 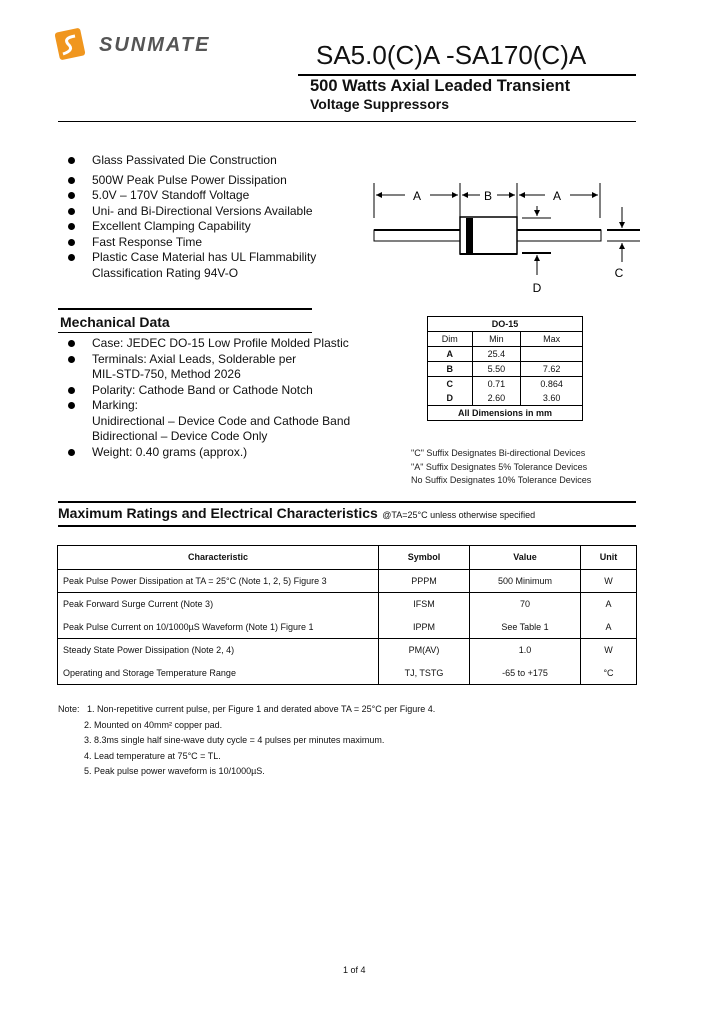 I want to click on feature-item: Classification Rating 94V-O, so click(x=165, y=272).